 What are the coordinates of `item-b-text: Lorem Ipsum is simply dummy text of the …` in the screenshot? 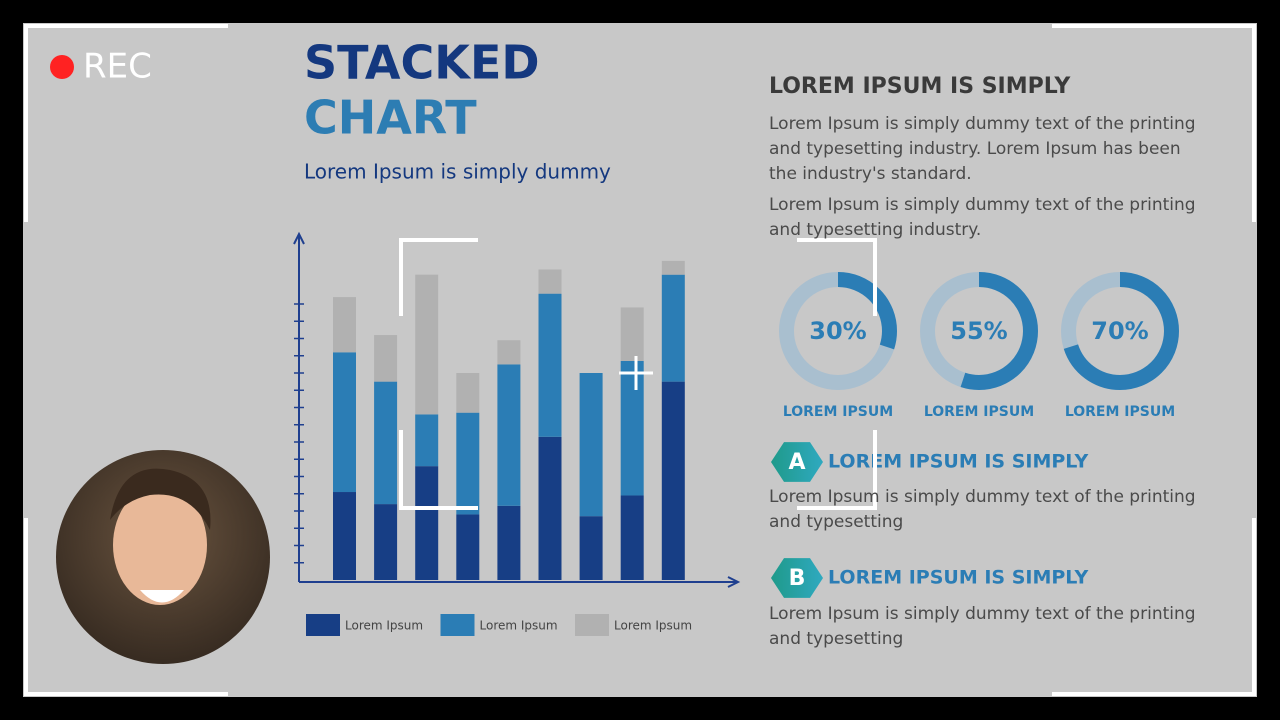 It's located at (982, 626).